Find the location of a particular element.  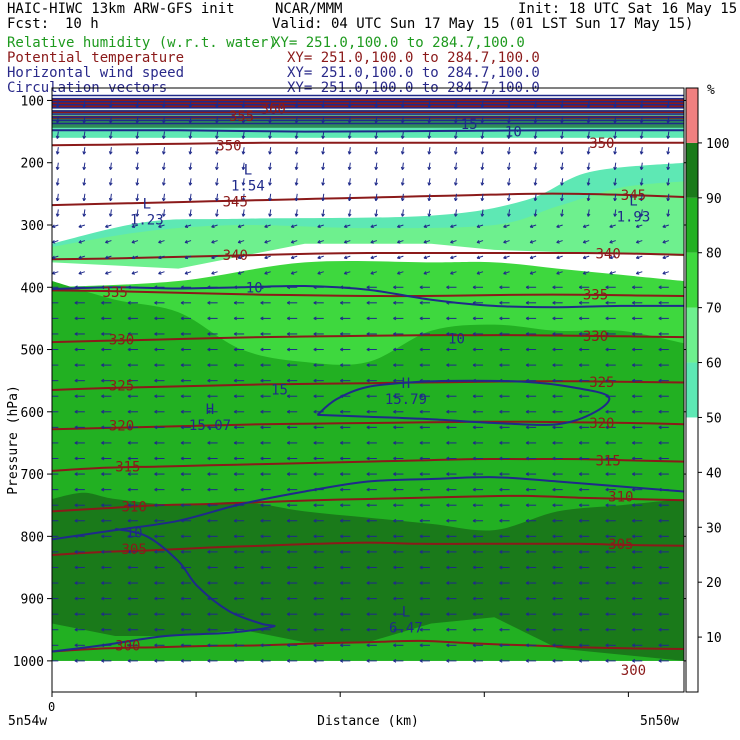

extremum-value: 6.47 is located at coordinates (406, 628).